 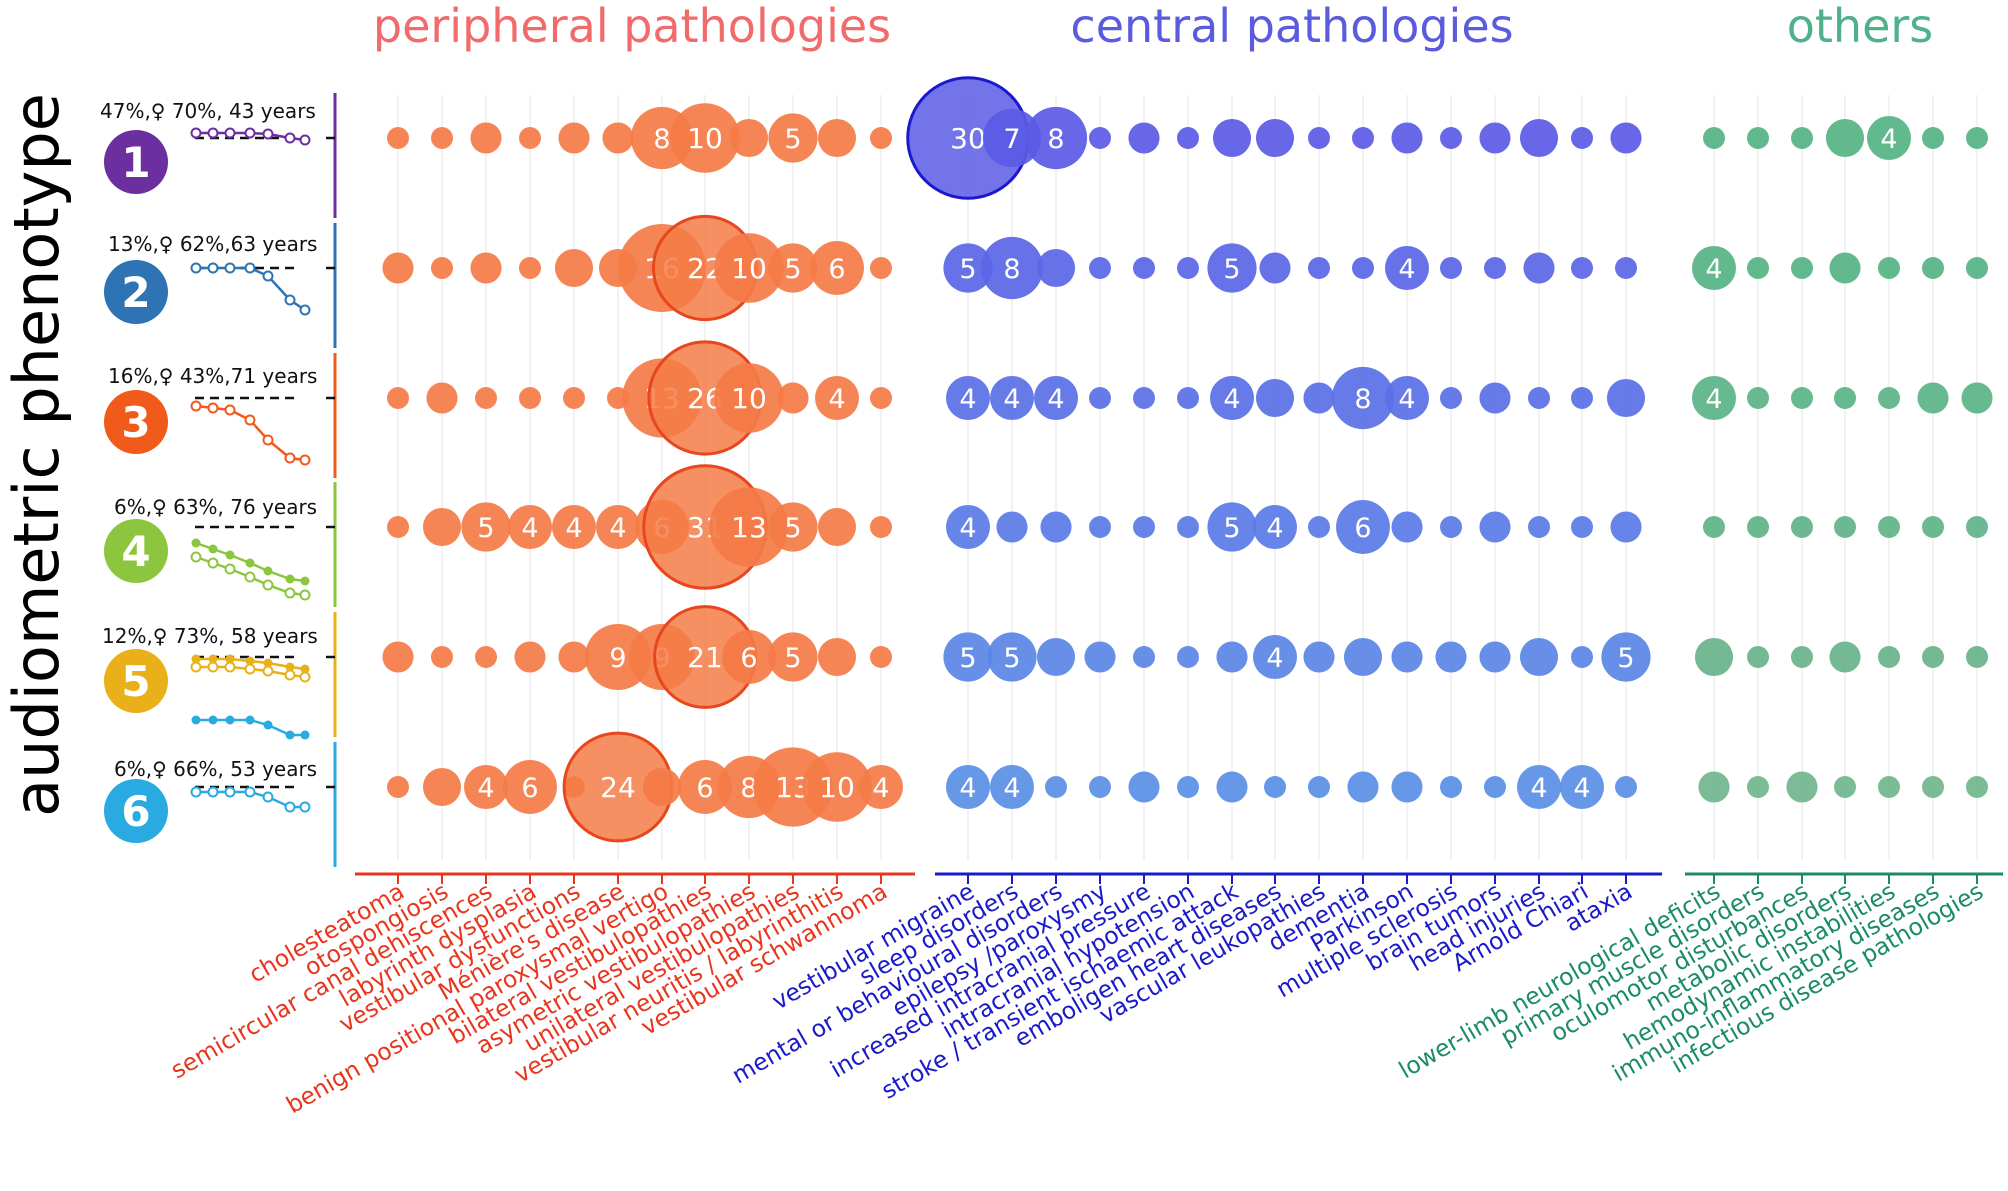 I want to click on bubble-value-label: 6, so click(x=1362, y=528).